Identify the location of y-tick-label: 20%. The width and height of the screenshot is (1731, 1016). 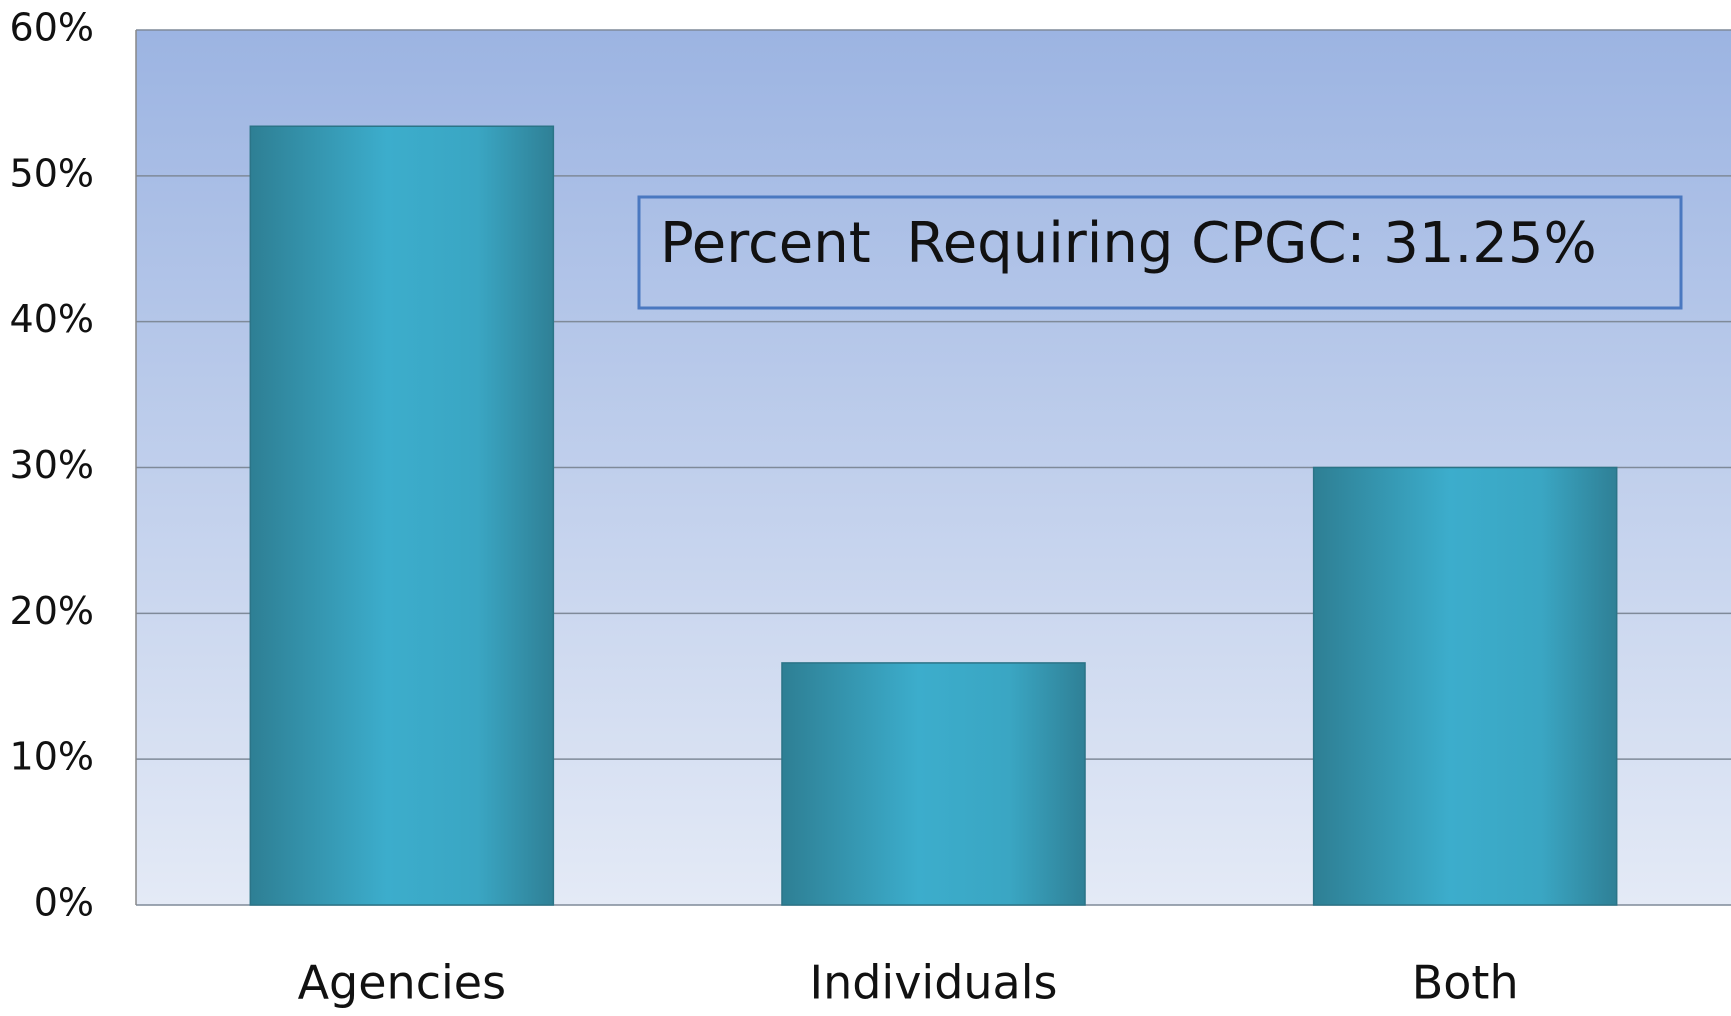
(52, 611).